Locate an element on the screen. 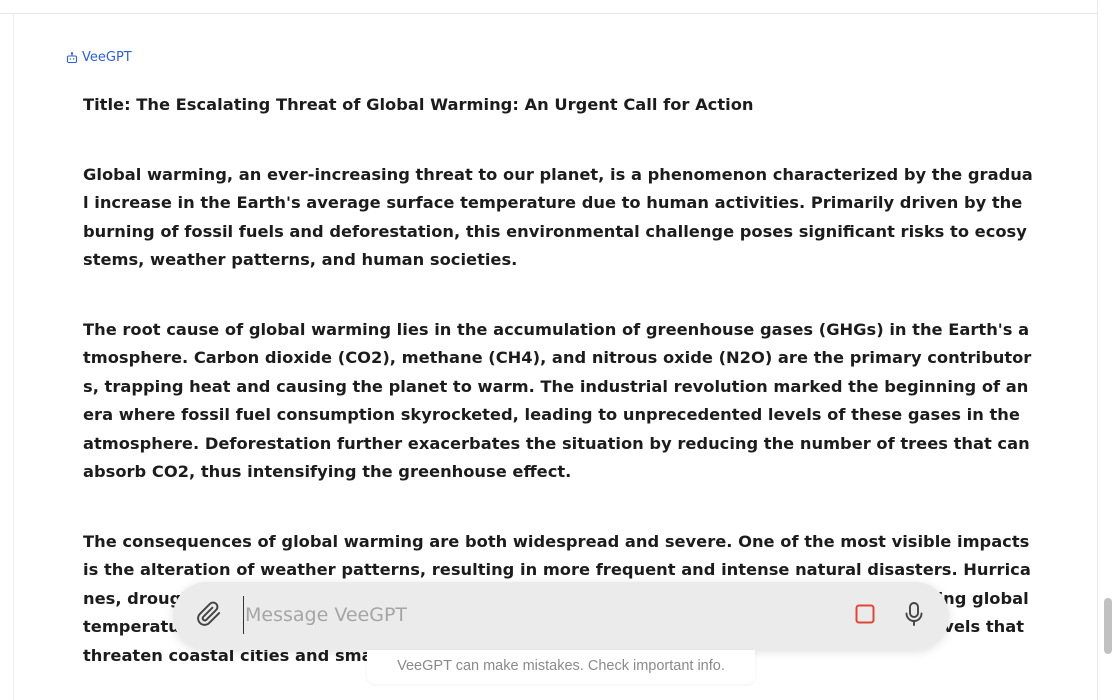 The height and width of the screenshot is (700, 1118). stop-button is located at coordinates (865, 616).